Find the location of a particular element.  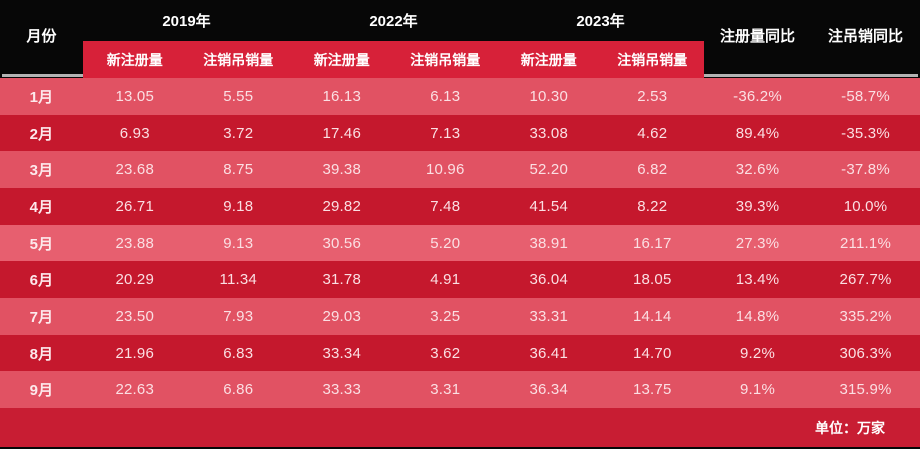

yoy-cell: 306.3% is located at coordinates (865, 353).